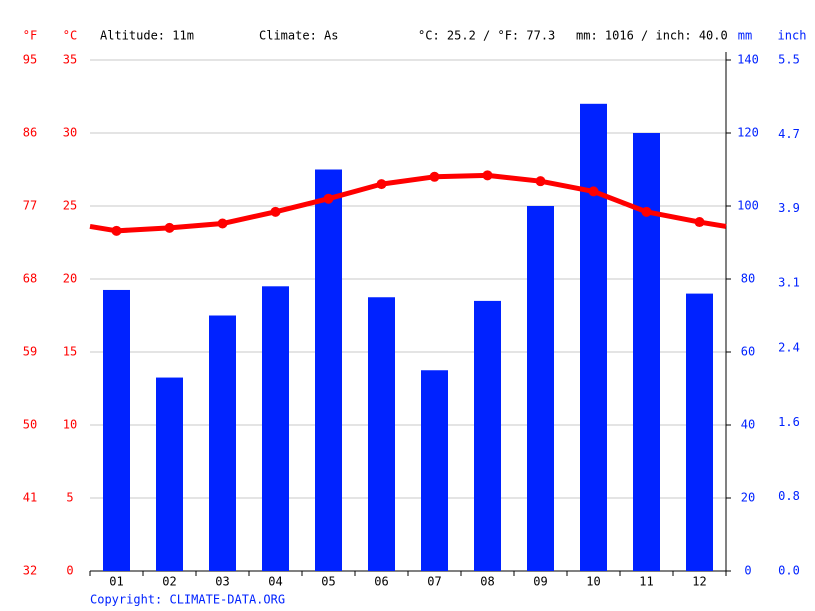  I want to click on x-tick-label: 01, so click(116, 582).